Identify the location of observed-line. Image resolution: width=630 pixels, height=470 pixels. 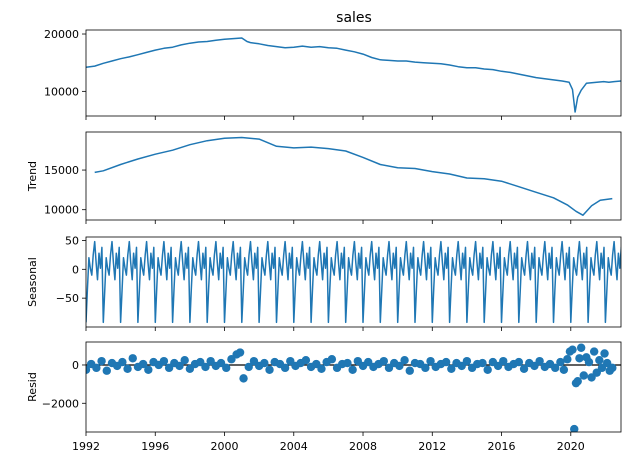
(353, 75).